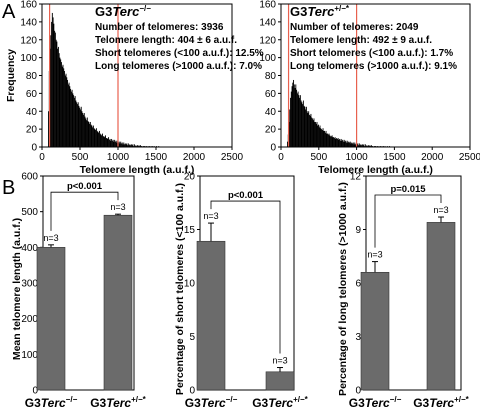  Describe the element at coordinates (358, 391) in the screenshot. I see `y-tick-label: 0` at that location.